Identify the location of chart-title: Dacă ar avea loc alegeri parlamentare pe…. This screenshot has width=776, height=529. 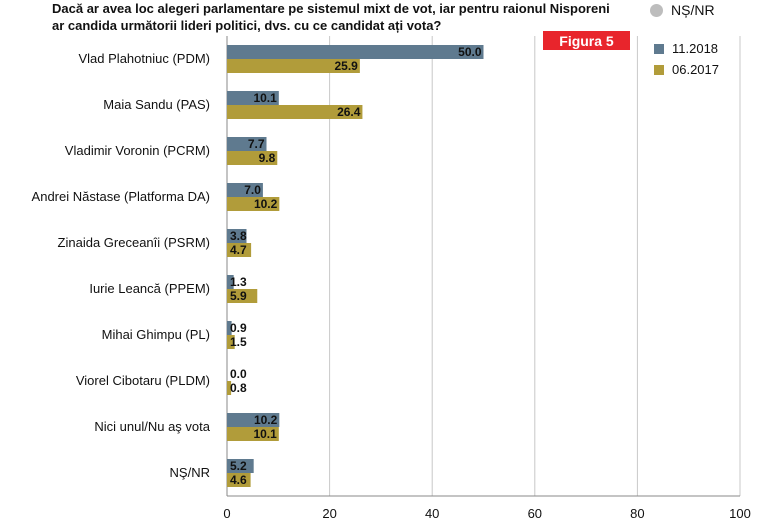
(331, 17).